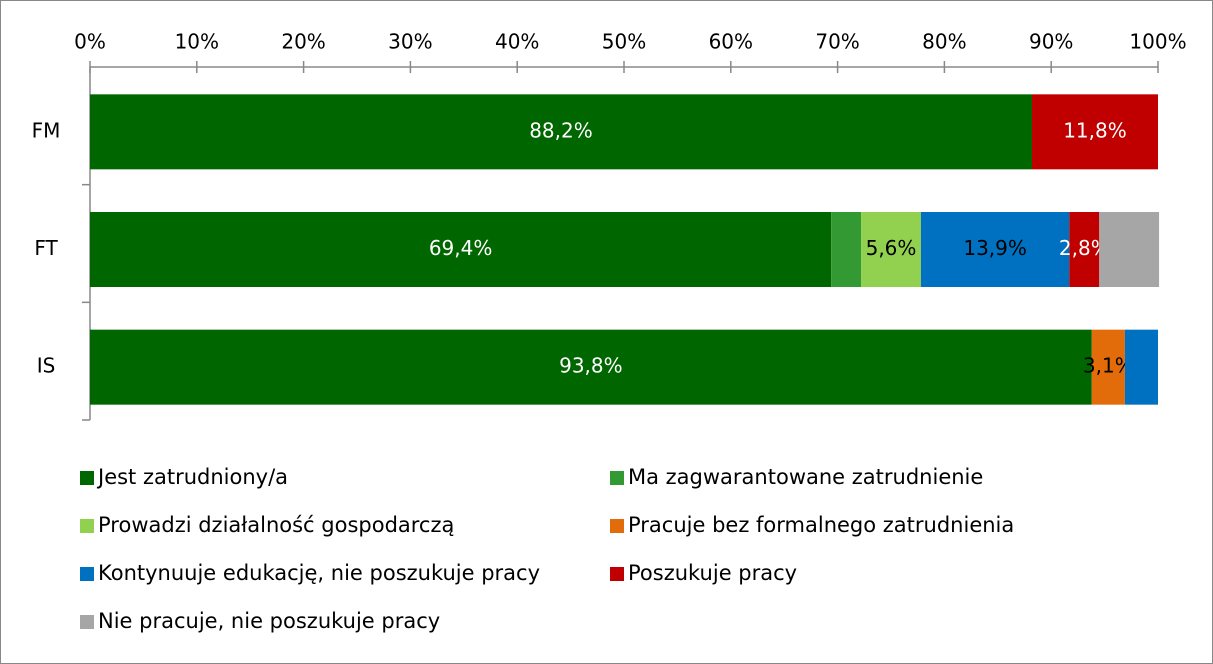 Image resolution: width=1213 pixels, height=664 pixels. What do you see at coordinates (805, 477) in the screenshot?
I see `legend-label: Ma zagwarantowane zatrudnienie` at bounding box center [805, 477].